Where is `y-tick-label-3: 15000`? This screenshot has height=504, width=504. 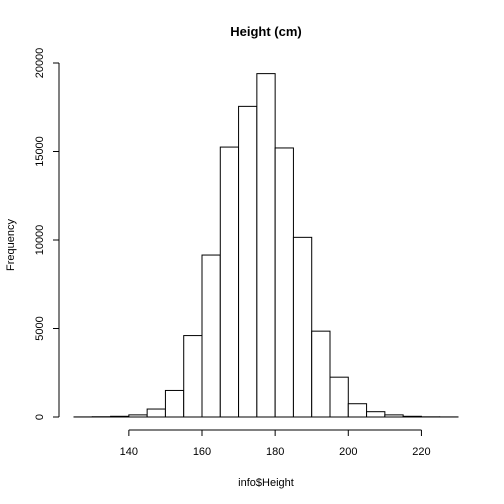
y-tick-label-3: 15000 is located at coordinates (40, 151).